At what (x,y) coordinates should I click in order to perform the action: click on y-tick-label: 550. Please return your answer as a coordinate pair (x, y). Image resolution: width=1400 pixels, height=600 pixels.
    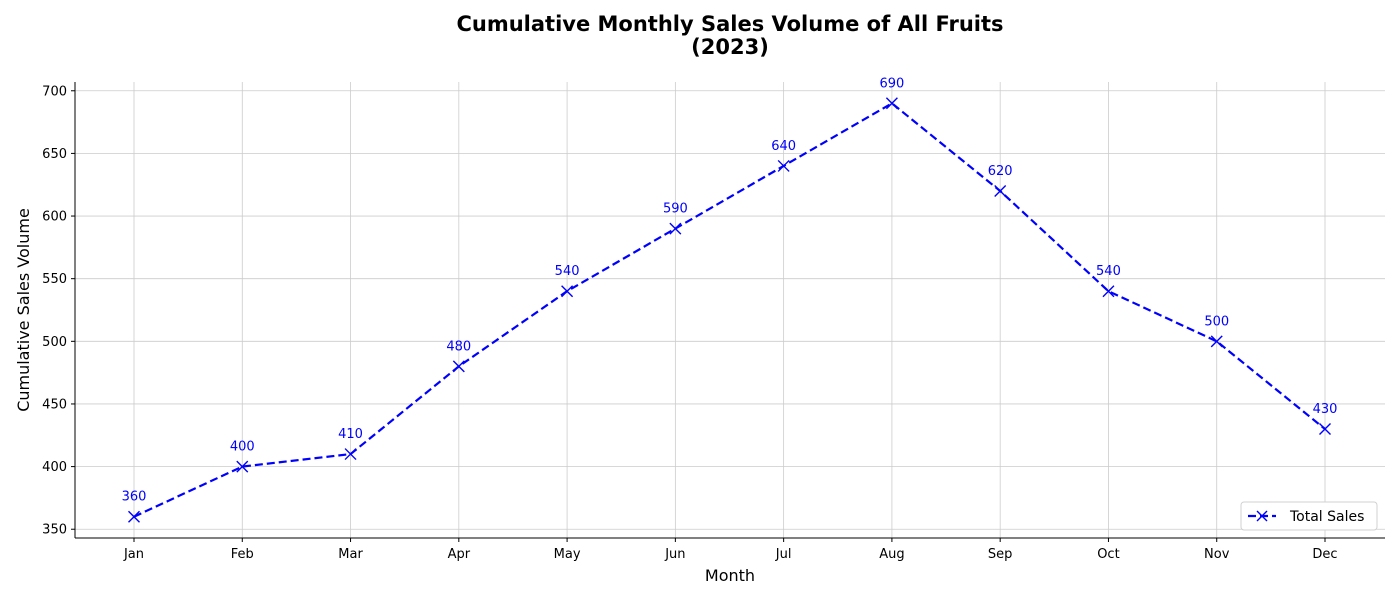
    Looking at the image, I should click on (54, 279).